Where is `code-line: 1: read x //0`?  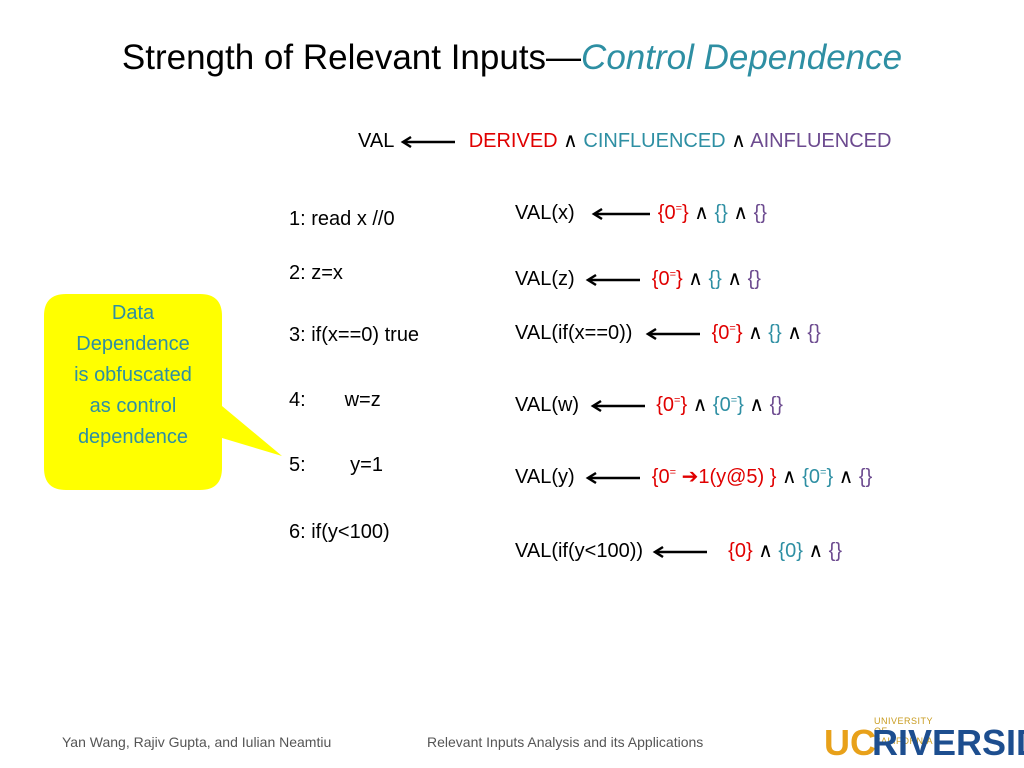 code-line: 1: read x //0 is located at coordinates (342, 219).